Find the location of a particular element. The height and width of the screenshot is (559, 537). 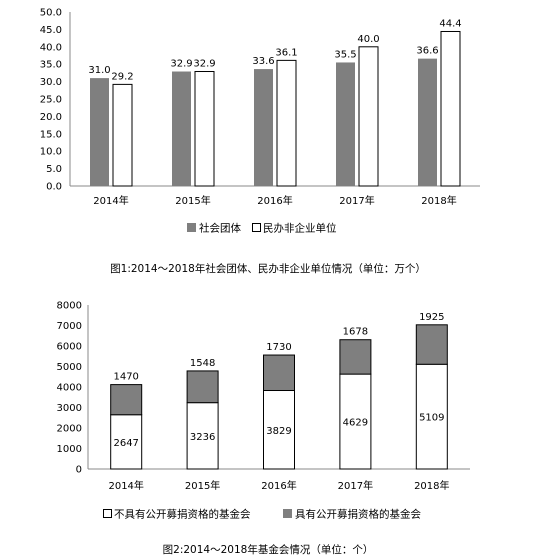

chart-1-caption: 图1:2014～2018年社会团体、民办非企业单位情况（单位：万个） is located at coordinates (268, 268).